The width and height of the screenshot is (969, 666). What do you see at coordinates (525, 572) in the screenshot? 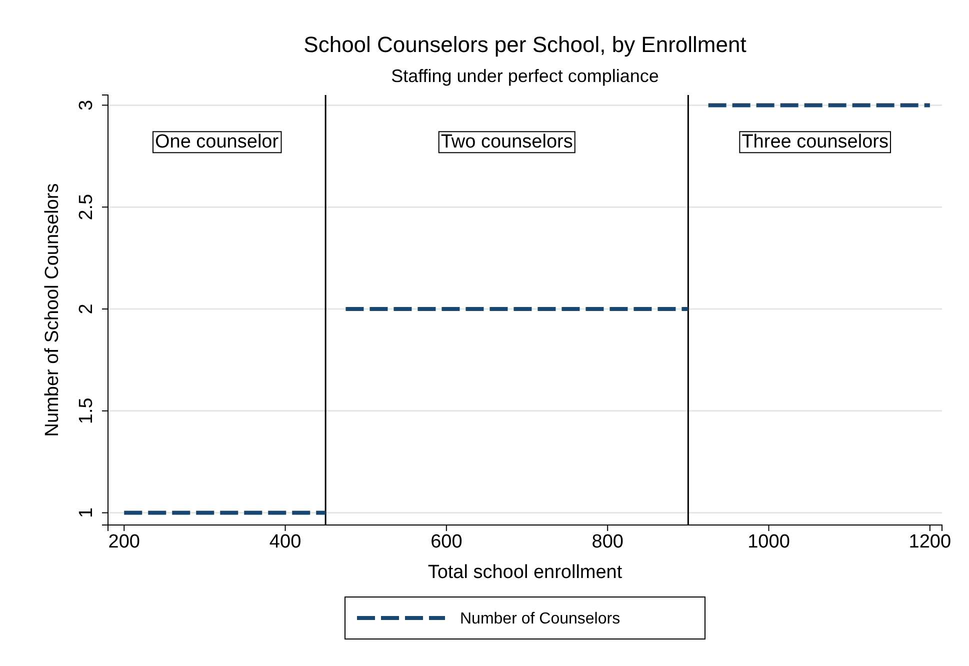
I see `x-axis-title: Total school enrollment` at bounding box center [525, 572].